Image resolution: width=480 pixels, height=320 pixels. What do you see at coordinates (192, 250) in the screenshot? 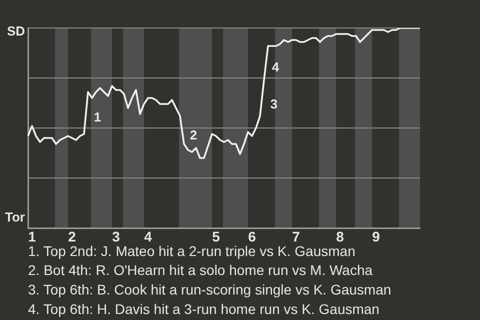
I see `text: 1. Top 2nd: J. Mateo hit a 2-run triple vs K. Gausman` at bounding box center [192, 250].